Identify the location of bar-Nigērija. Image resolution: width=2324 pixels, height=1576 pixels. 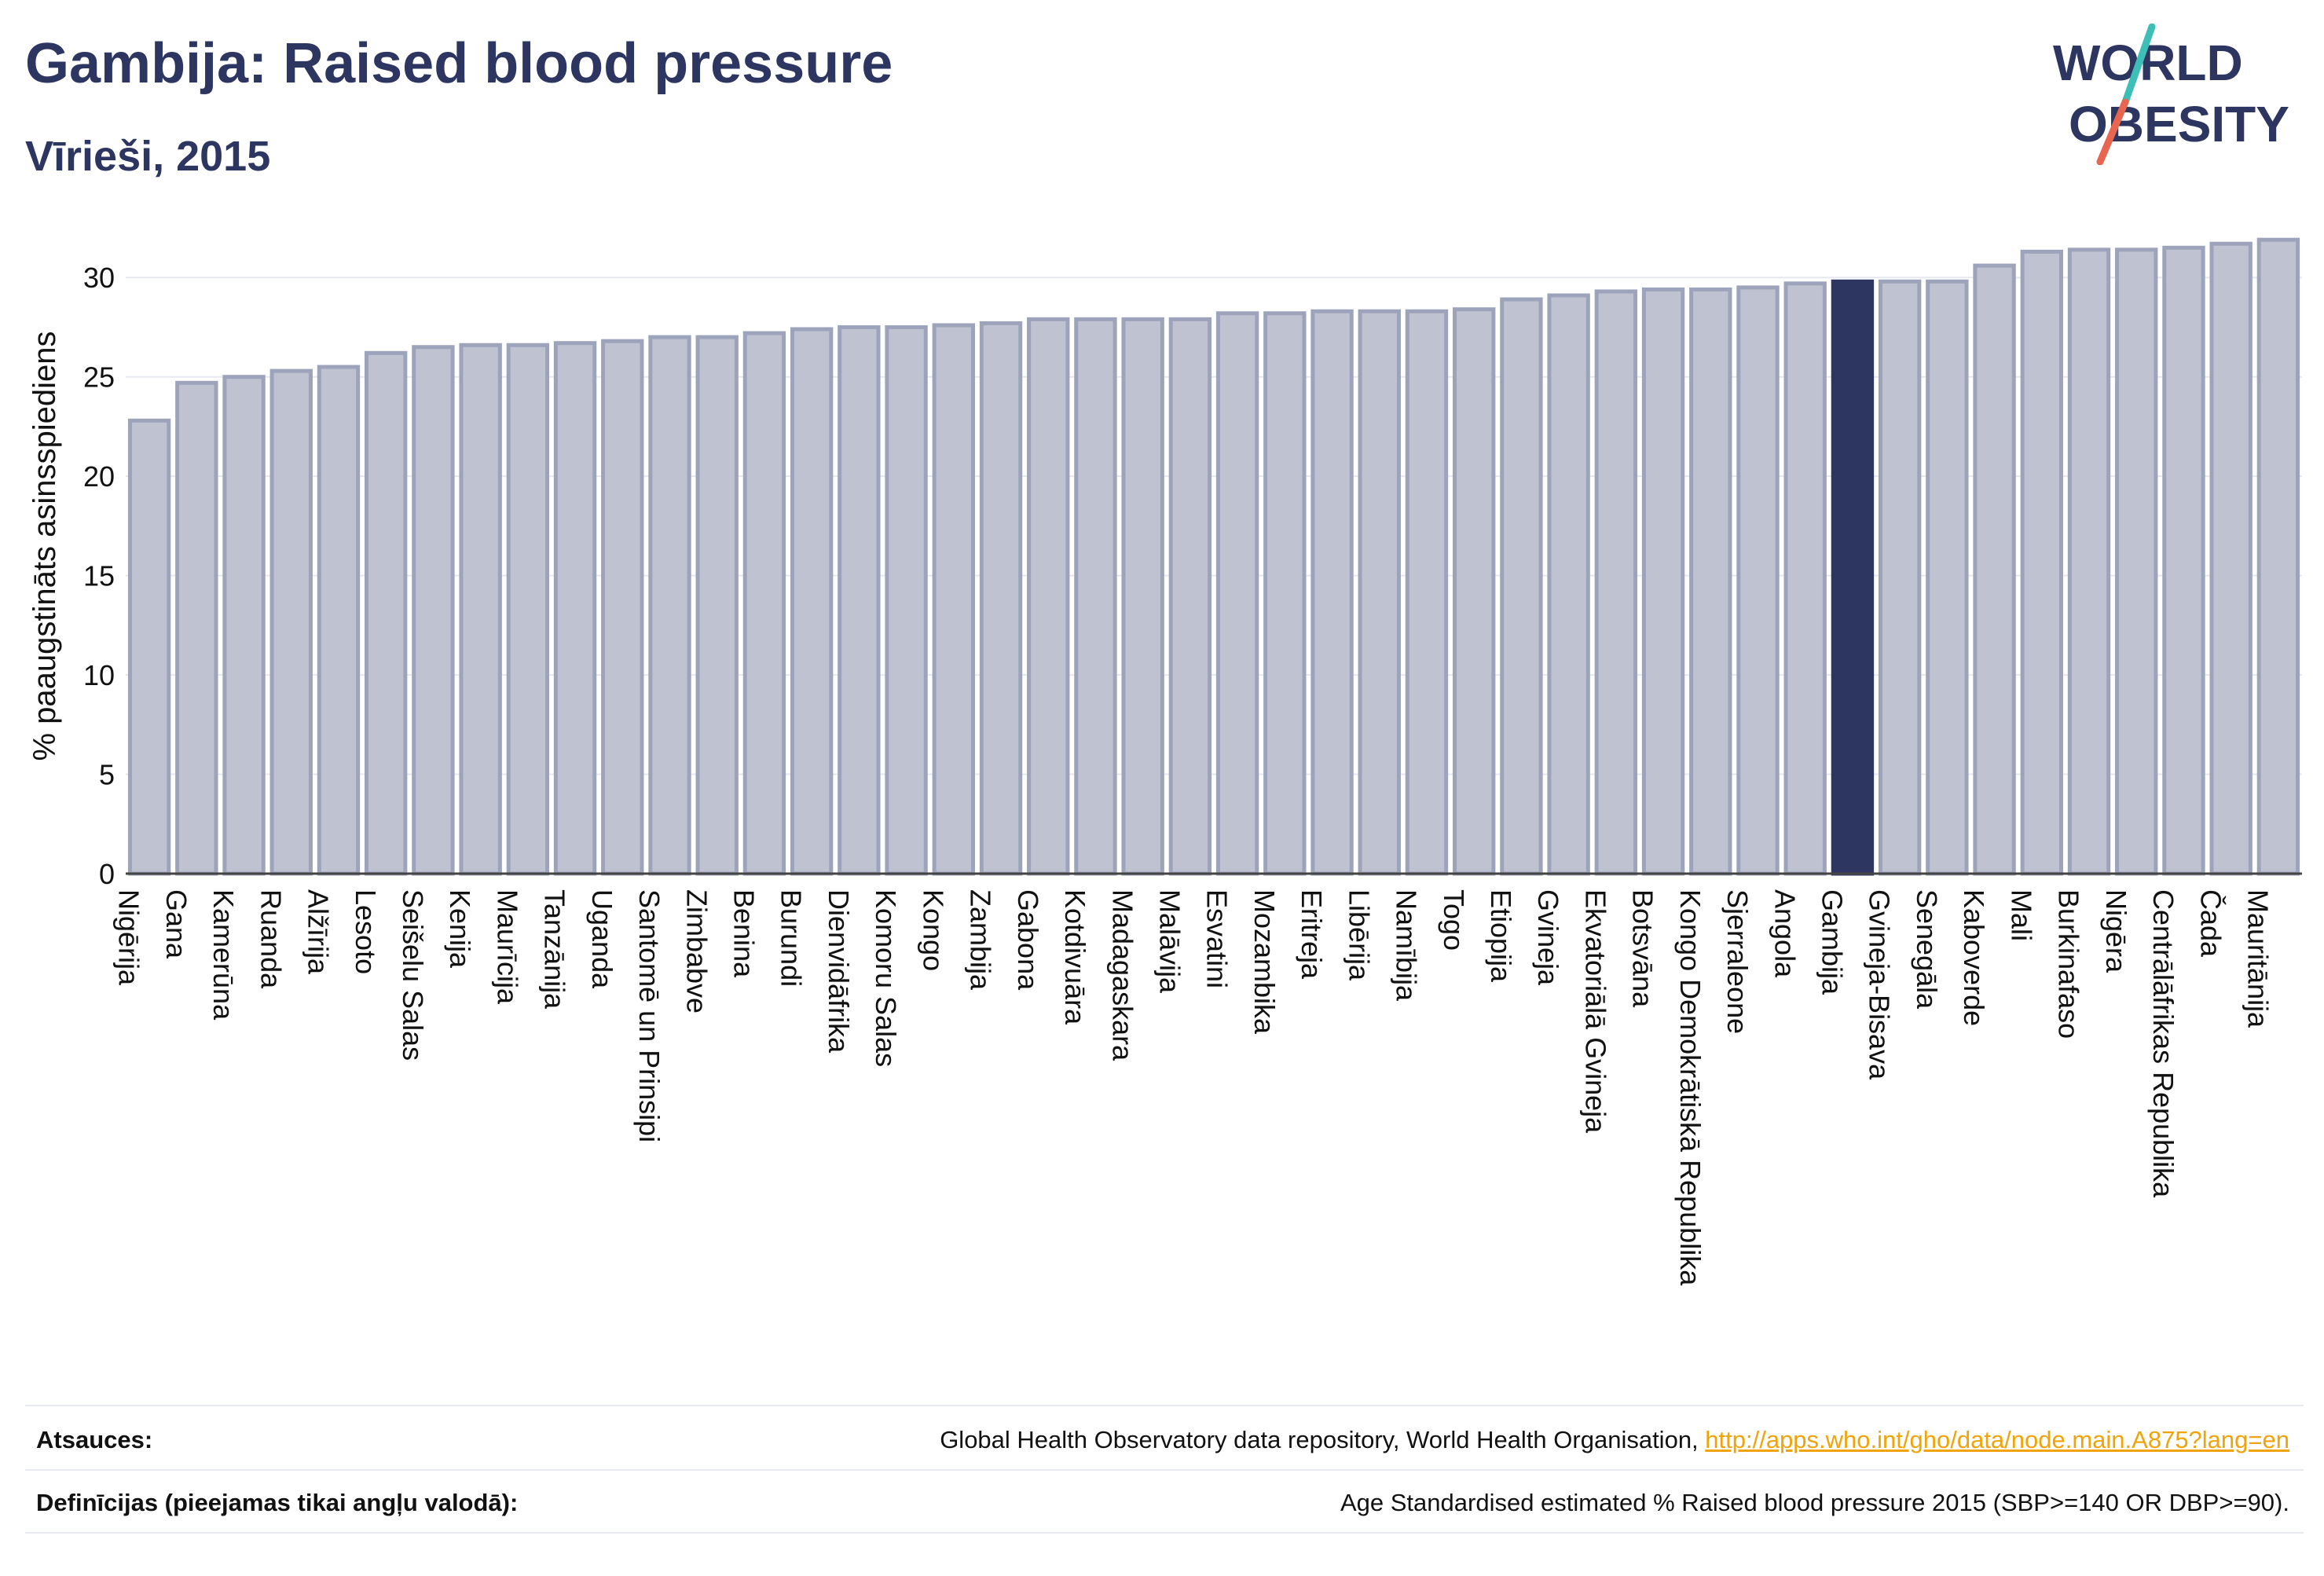
(149, 647).